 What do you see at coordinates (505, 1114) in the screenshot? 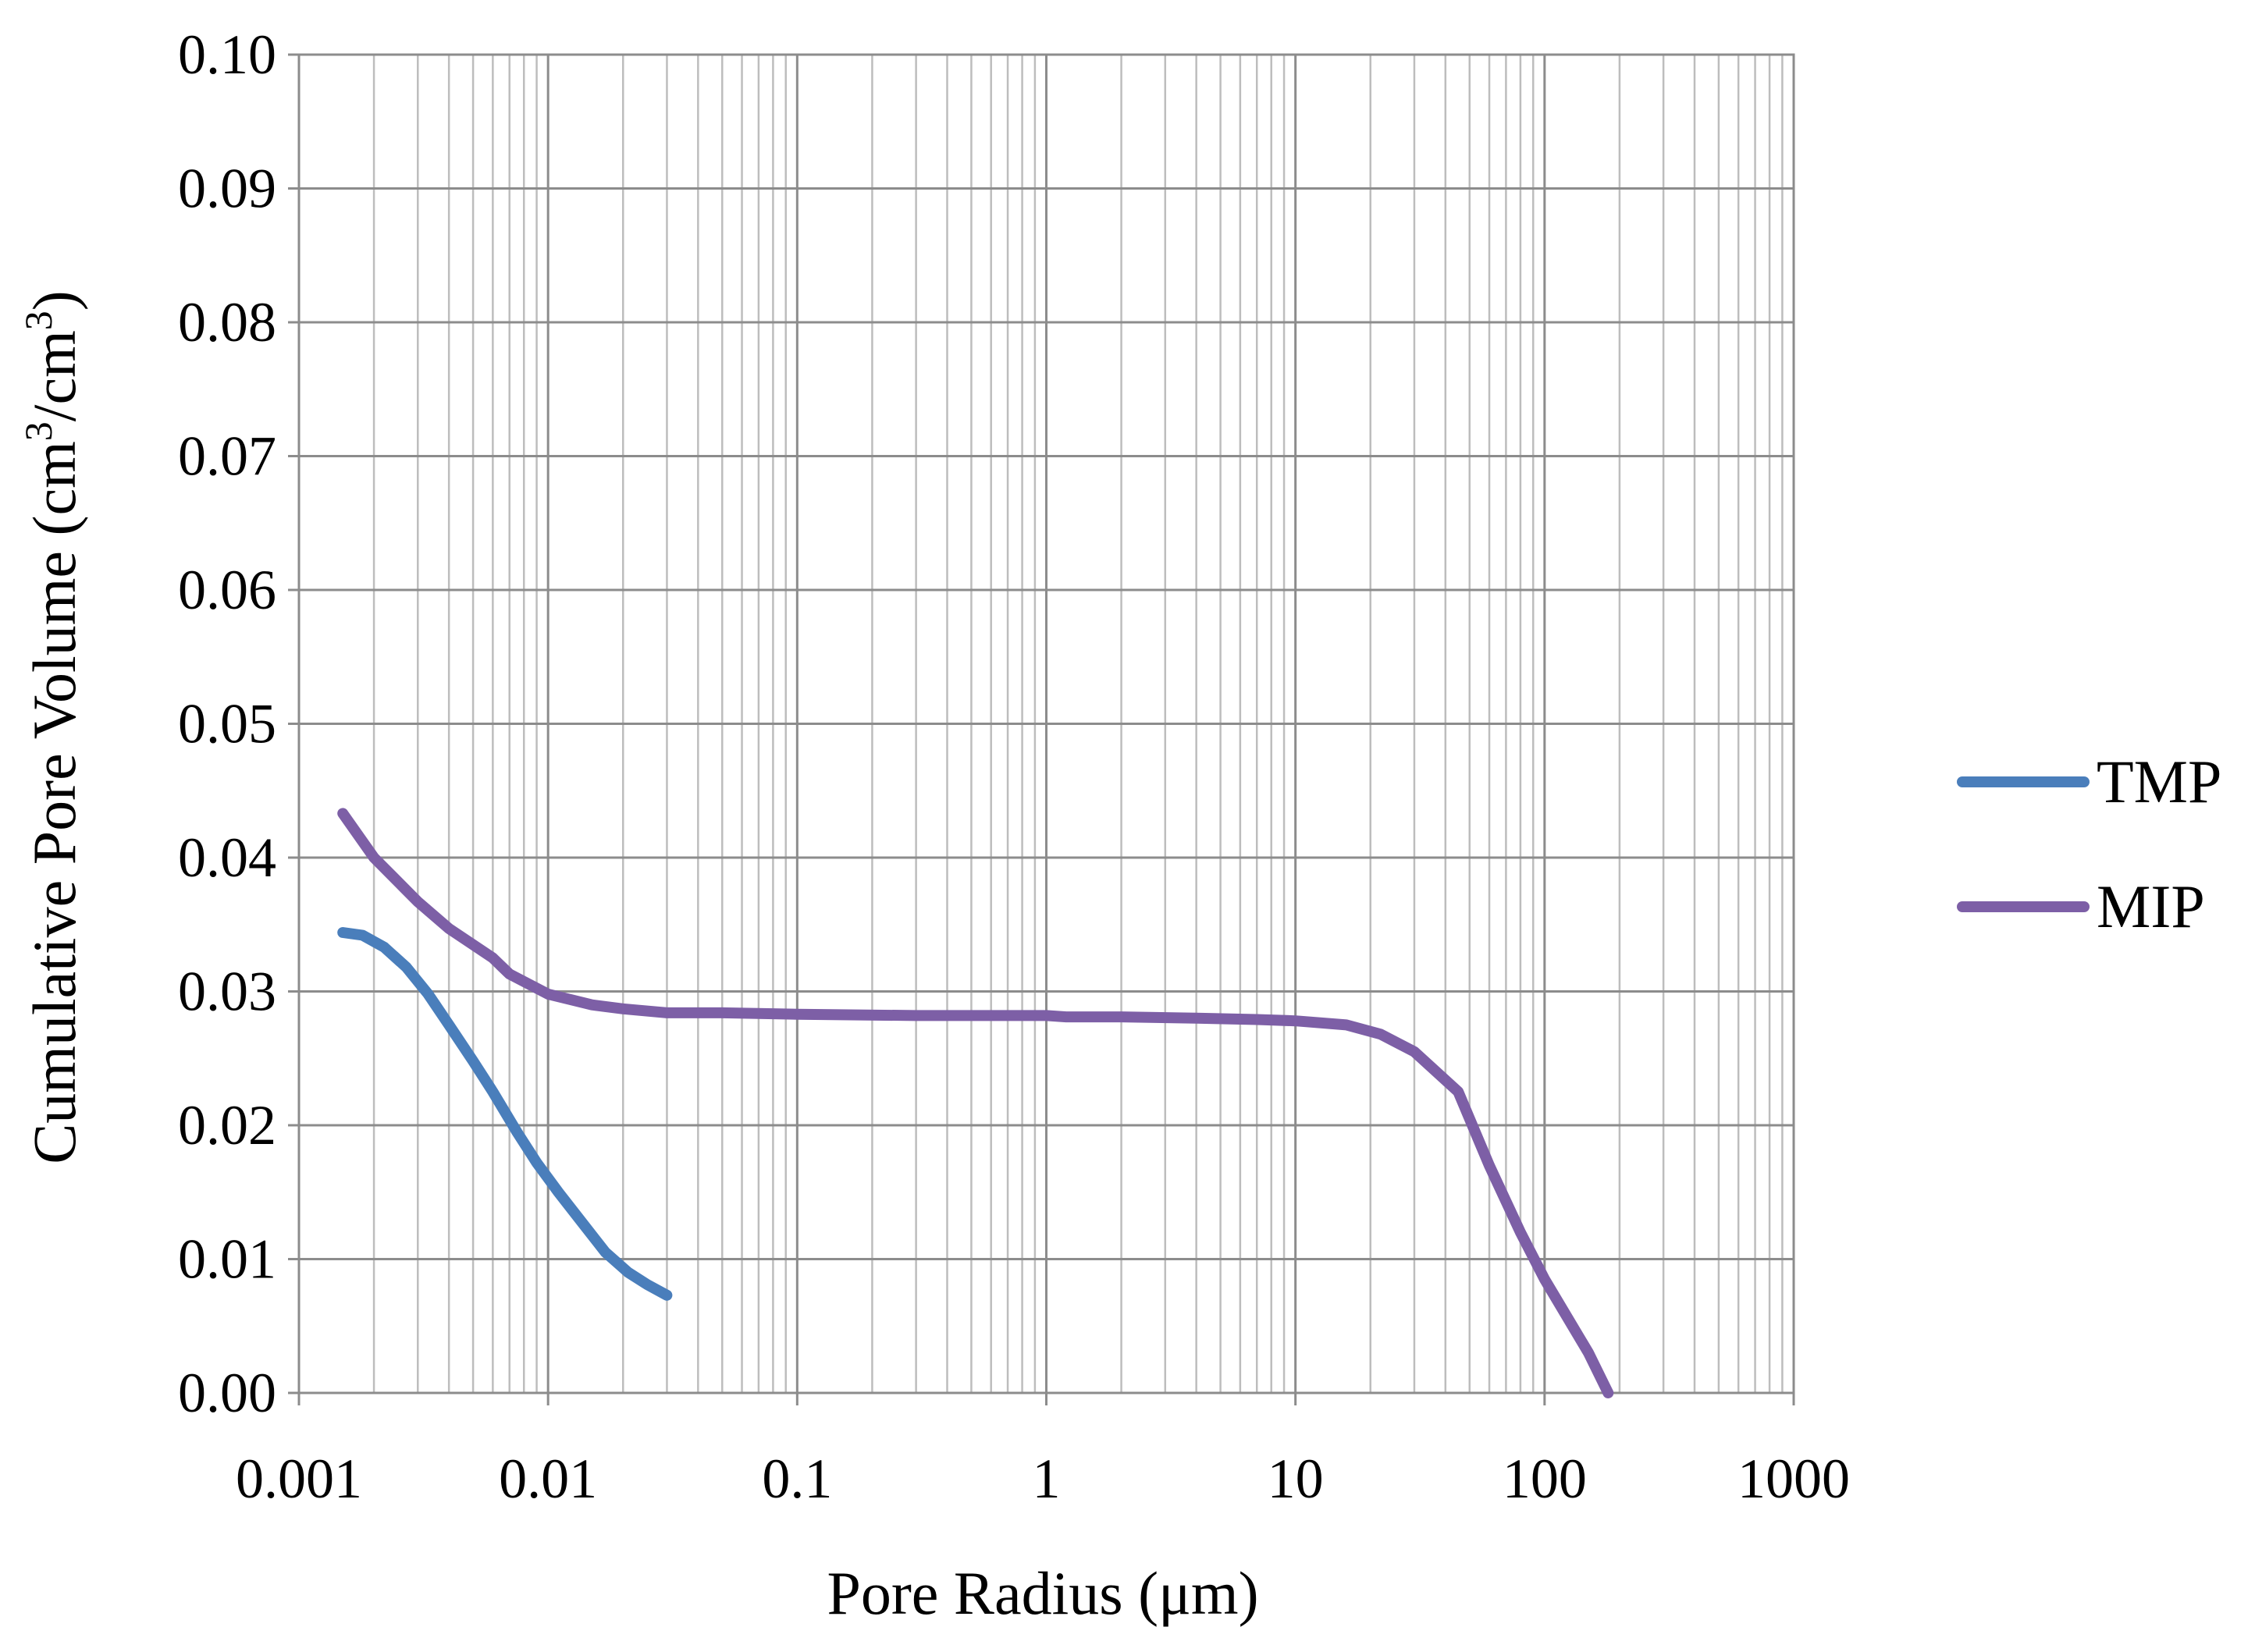
I see `series-line-tmp` at bounding box center [505, 1114].